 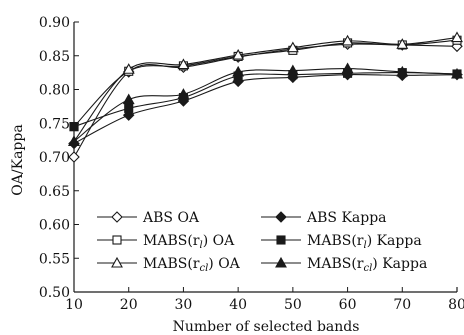 What do you see at coordinates (129, 305) in the screenshot?
I see `x-tick-label: 20` at bounding box center [129, 305].